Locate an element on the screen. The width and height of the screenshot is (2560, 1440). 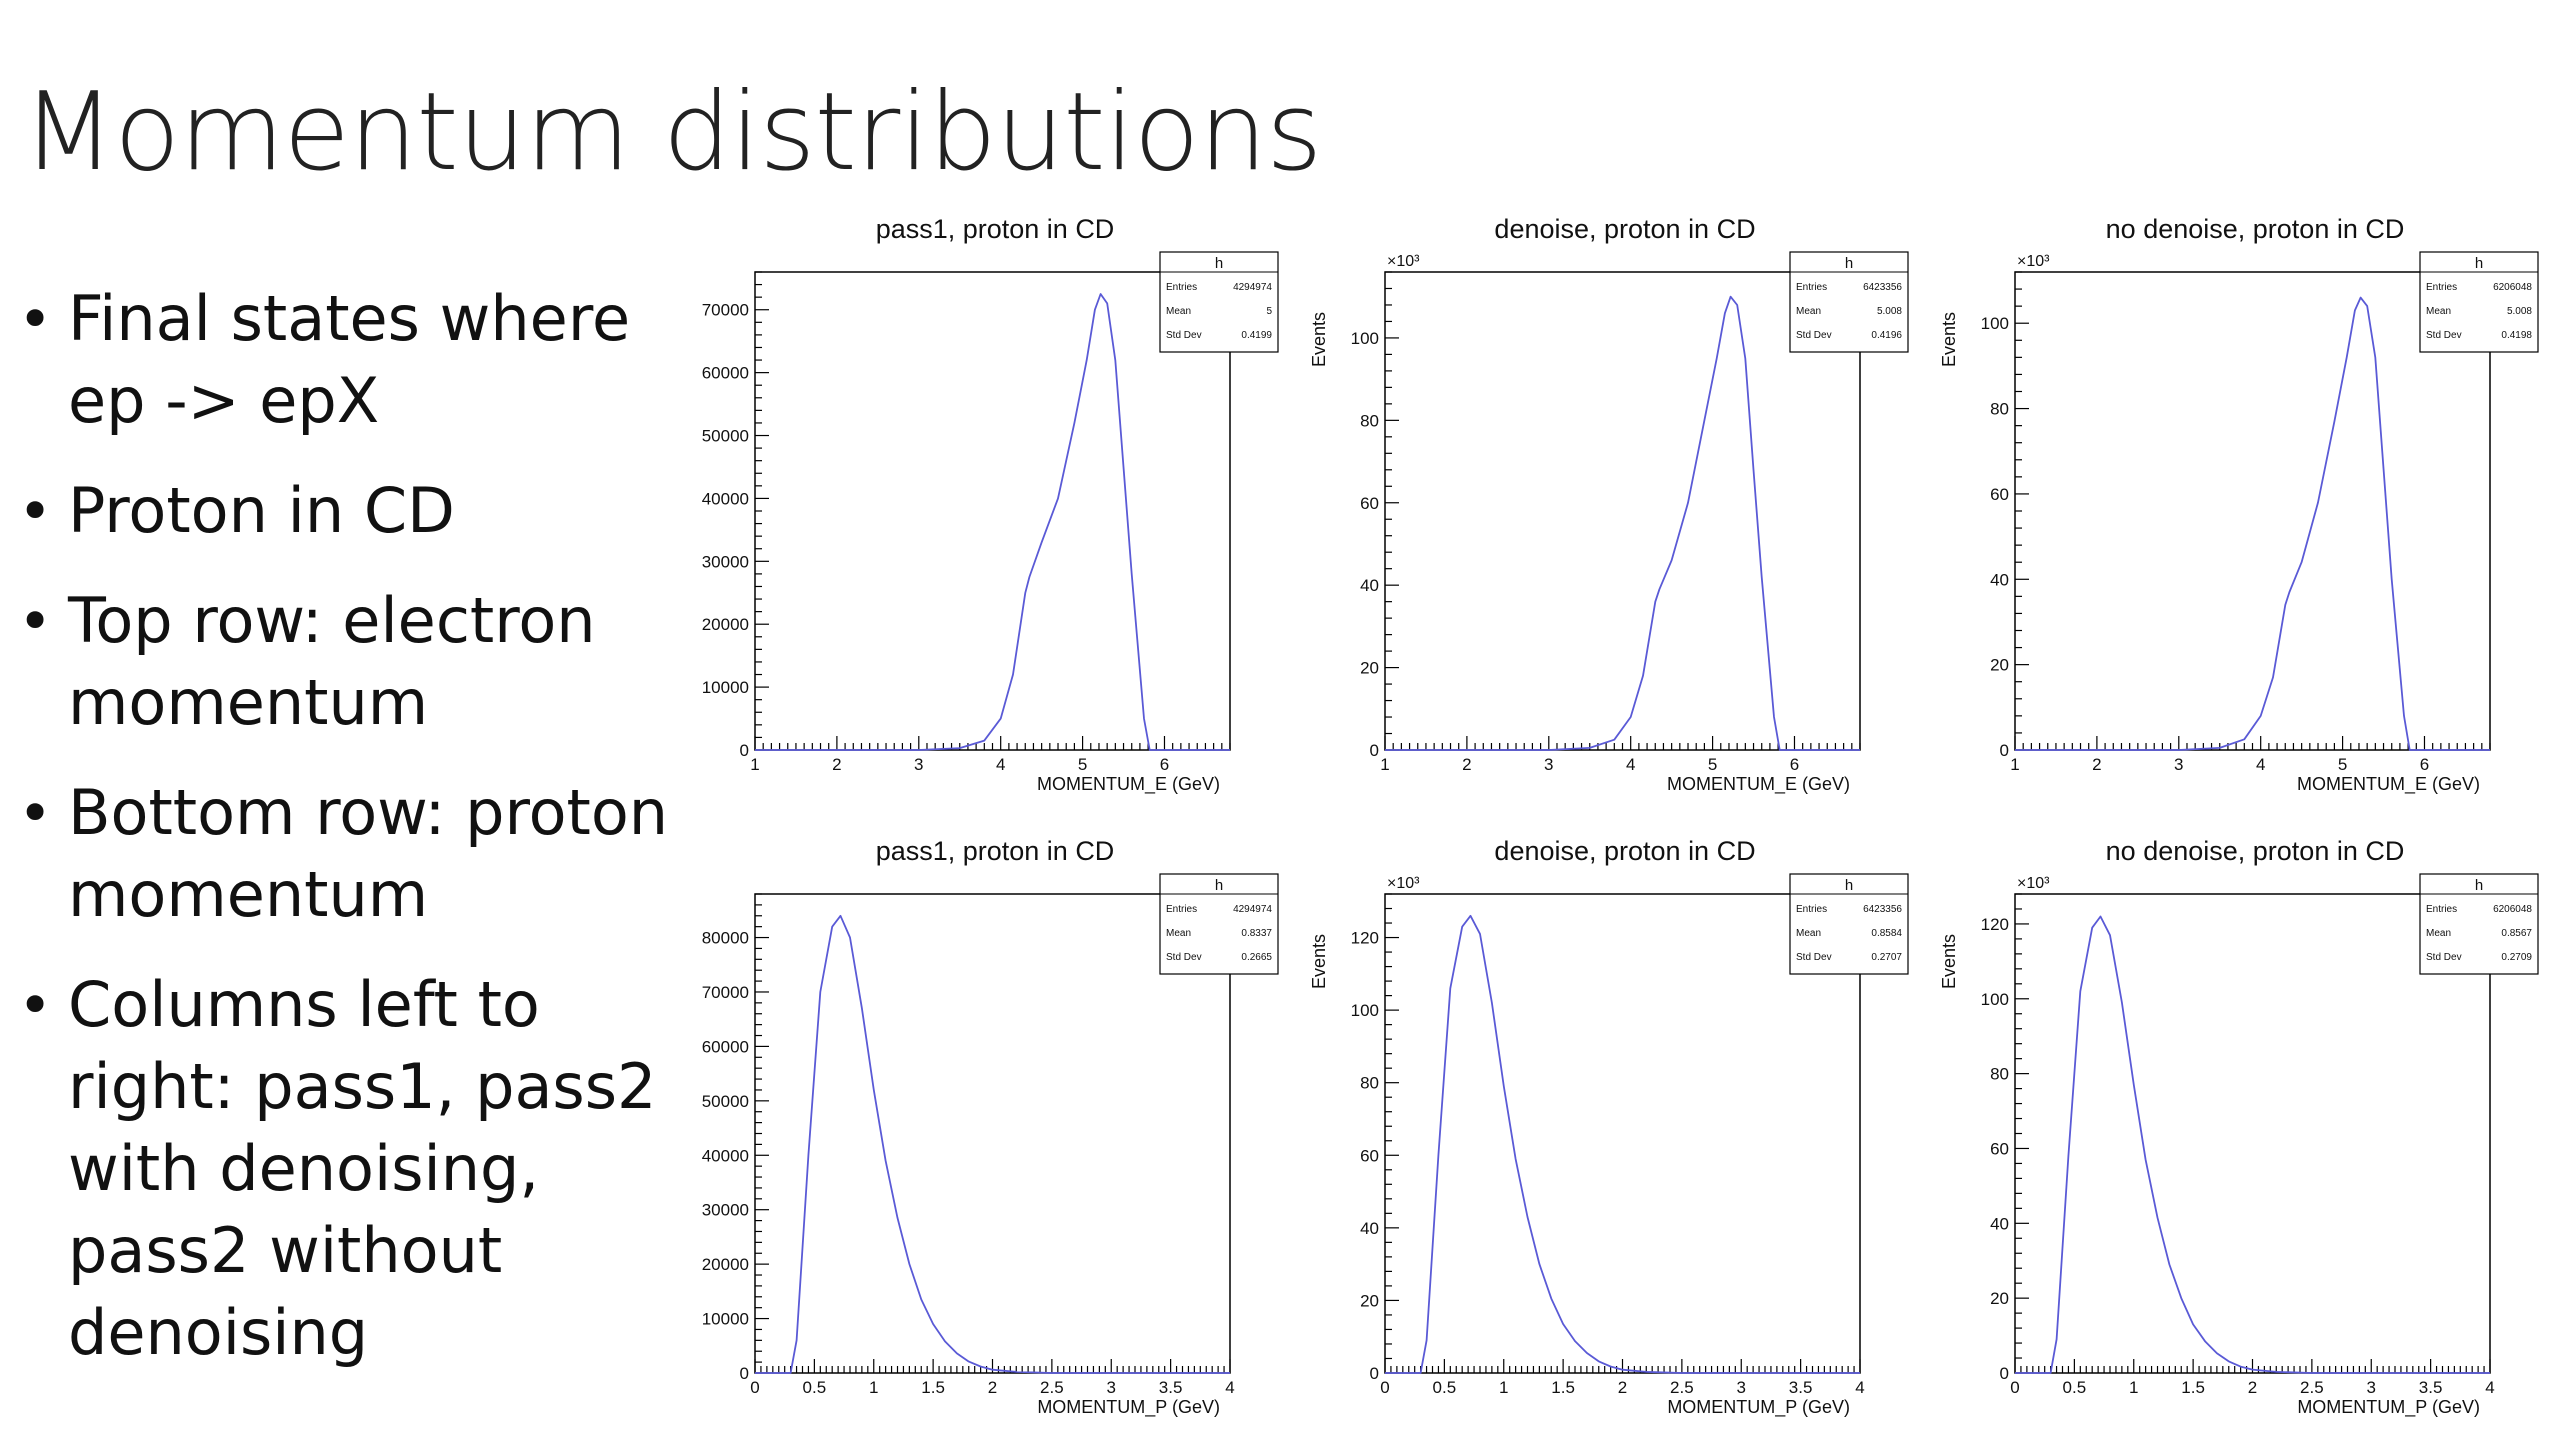
stats-value: 0.4196 is located at coordinates (1886, 335).